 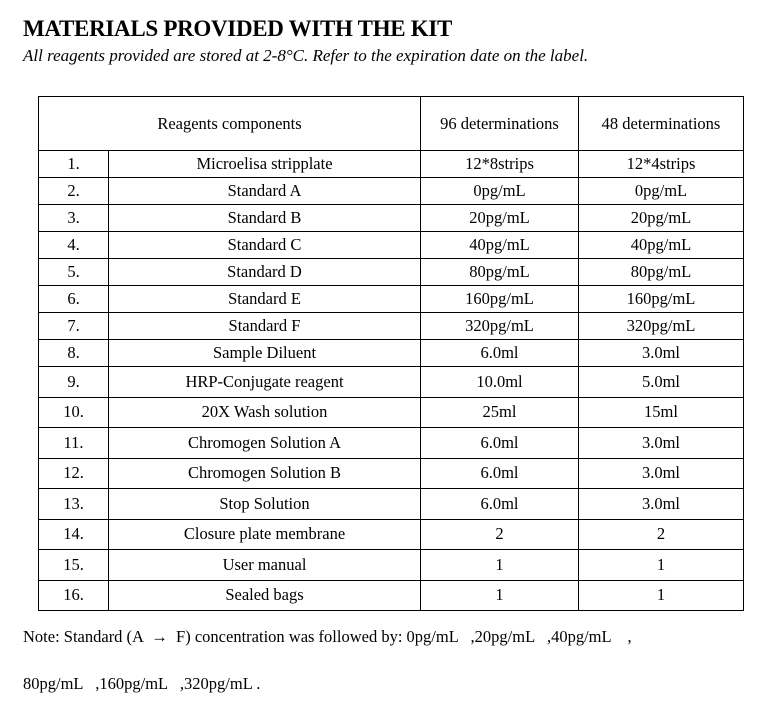 I want to click on reagent-name: Sample Diluent, so click(x=264, y=353).